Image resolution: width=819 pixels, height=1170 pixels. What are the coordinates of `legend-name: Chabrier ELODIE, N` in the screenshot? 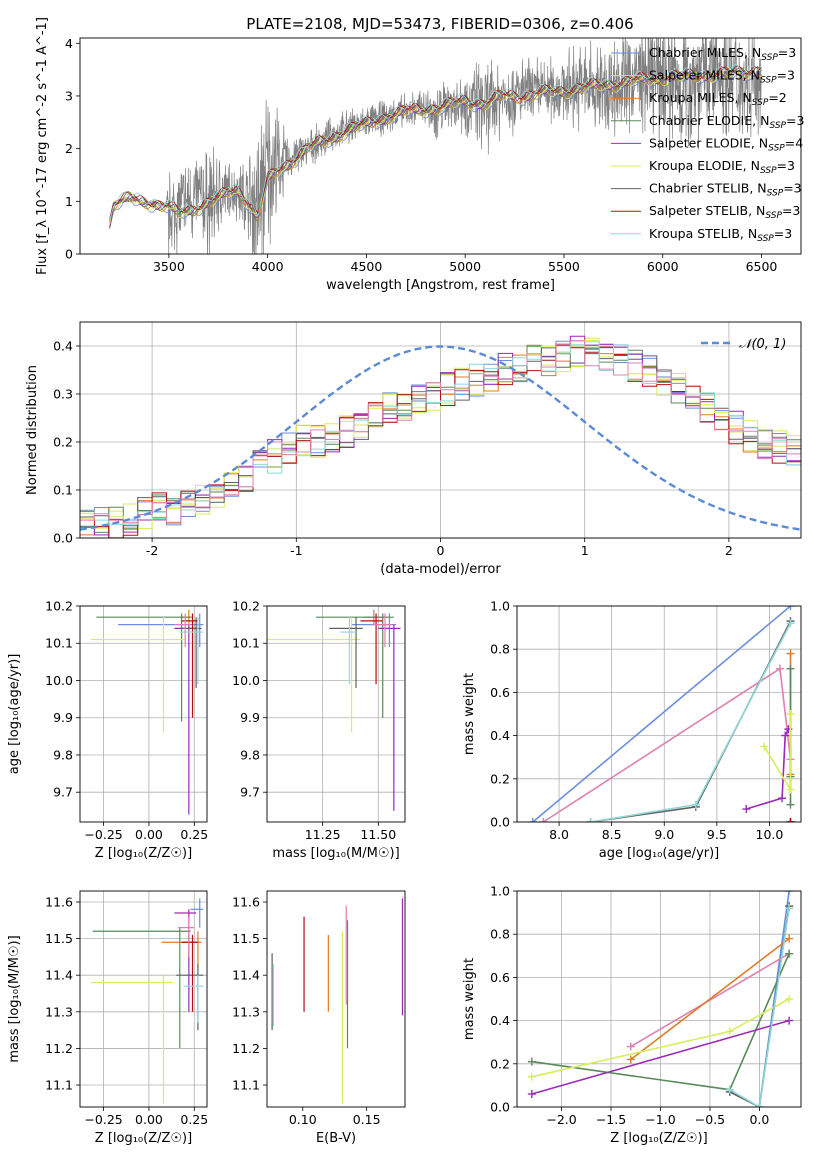 It's located at (709, 120).